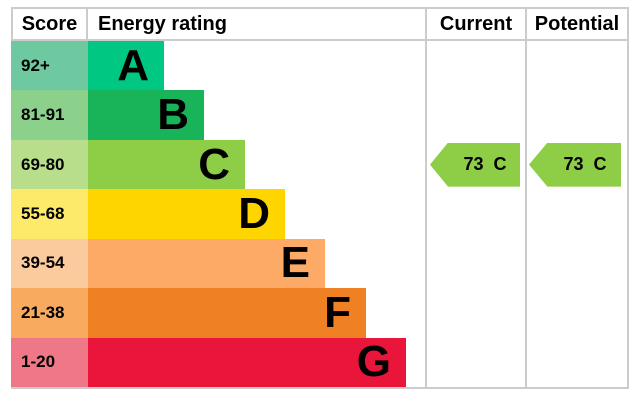 This screenshot has height=404, width=644. I want to click on rating-letter: D, so click(254, 213).